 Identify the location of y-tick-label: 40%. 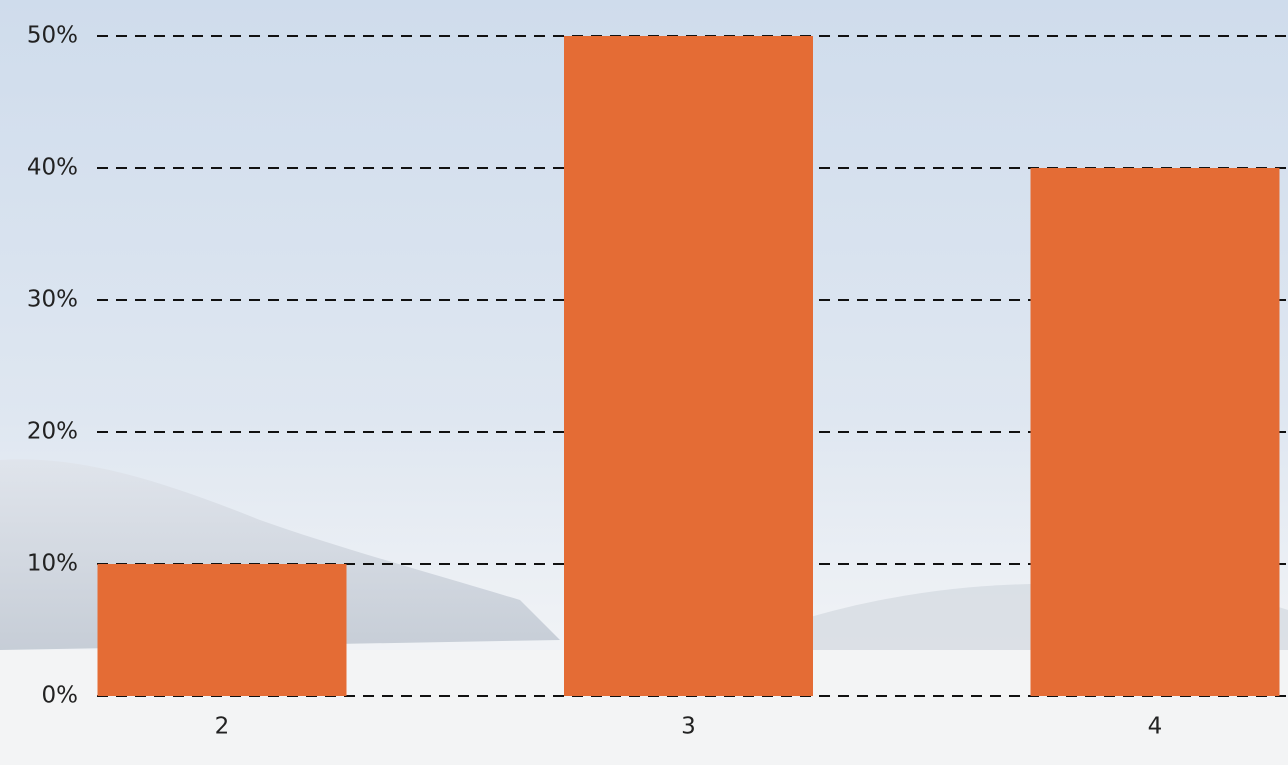
(52, 168).